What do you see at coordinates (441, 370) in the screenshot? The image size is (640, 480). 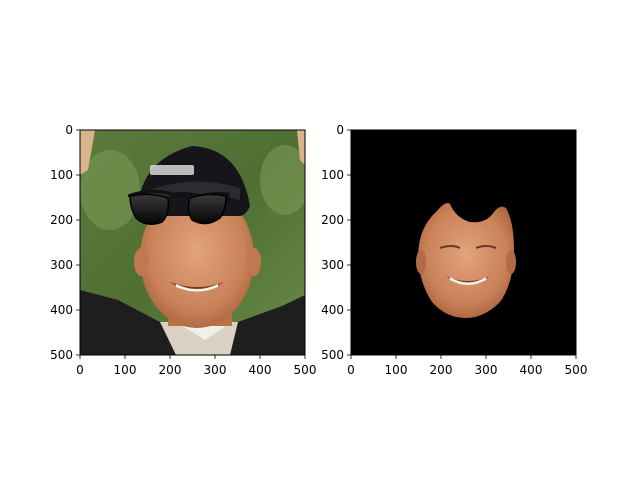 I see `right-xtick-label: 200` at bounding box center [441, 370].